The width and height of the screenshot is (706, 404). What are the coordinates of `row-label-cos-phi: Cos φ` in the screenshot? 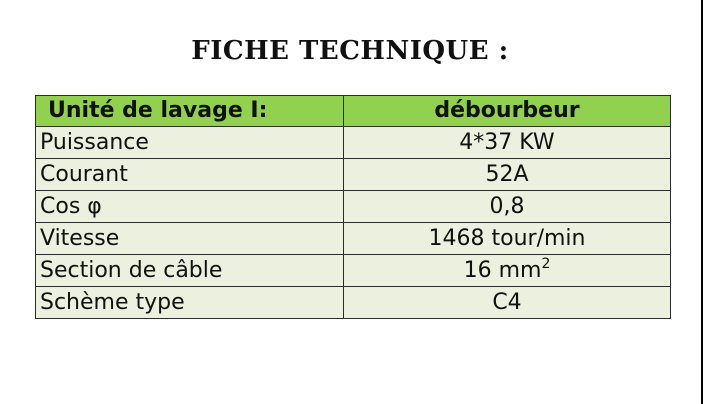 It's located at (189, 206).